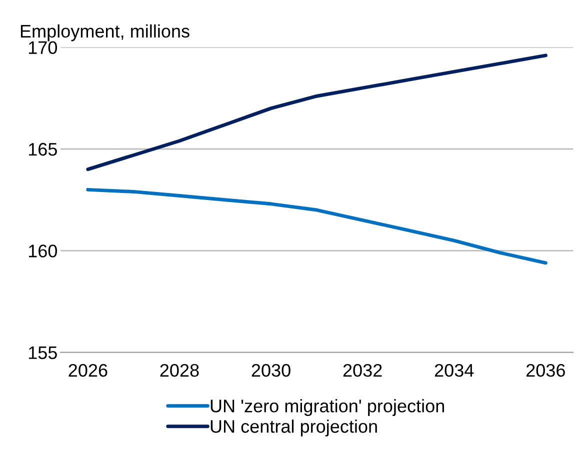 The width and height of the screenshot is (576, 473). What do you see at coordinates (42, 251) in the screenshot?
I see `y-tick-label: 160` at bounding box center [42, 251].